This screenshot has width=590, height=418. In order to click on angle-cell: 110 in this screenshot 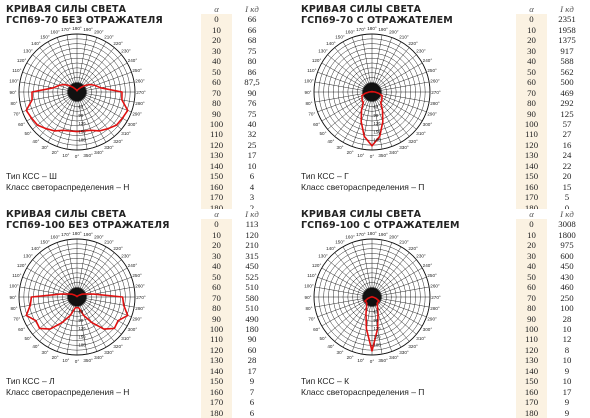, I will do `click(216, 339)`.